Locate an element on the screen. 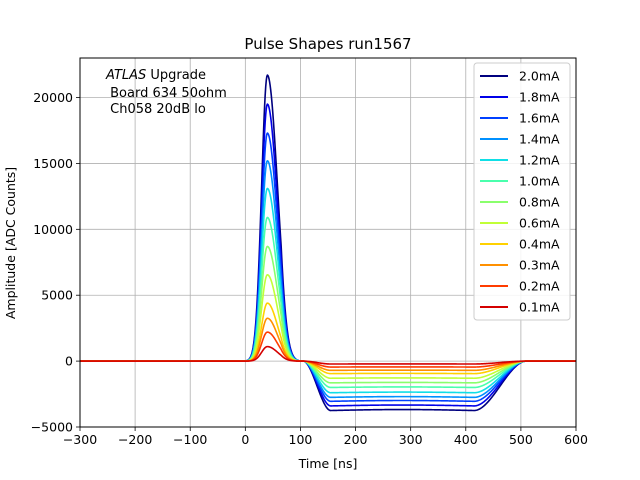  y-tick-label: 5000 is located at coordinates (57, 295).